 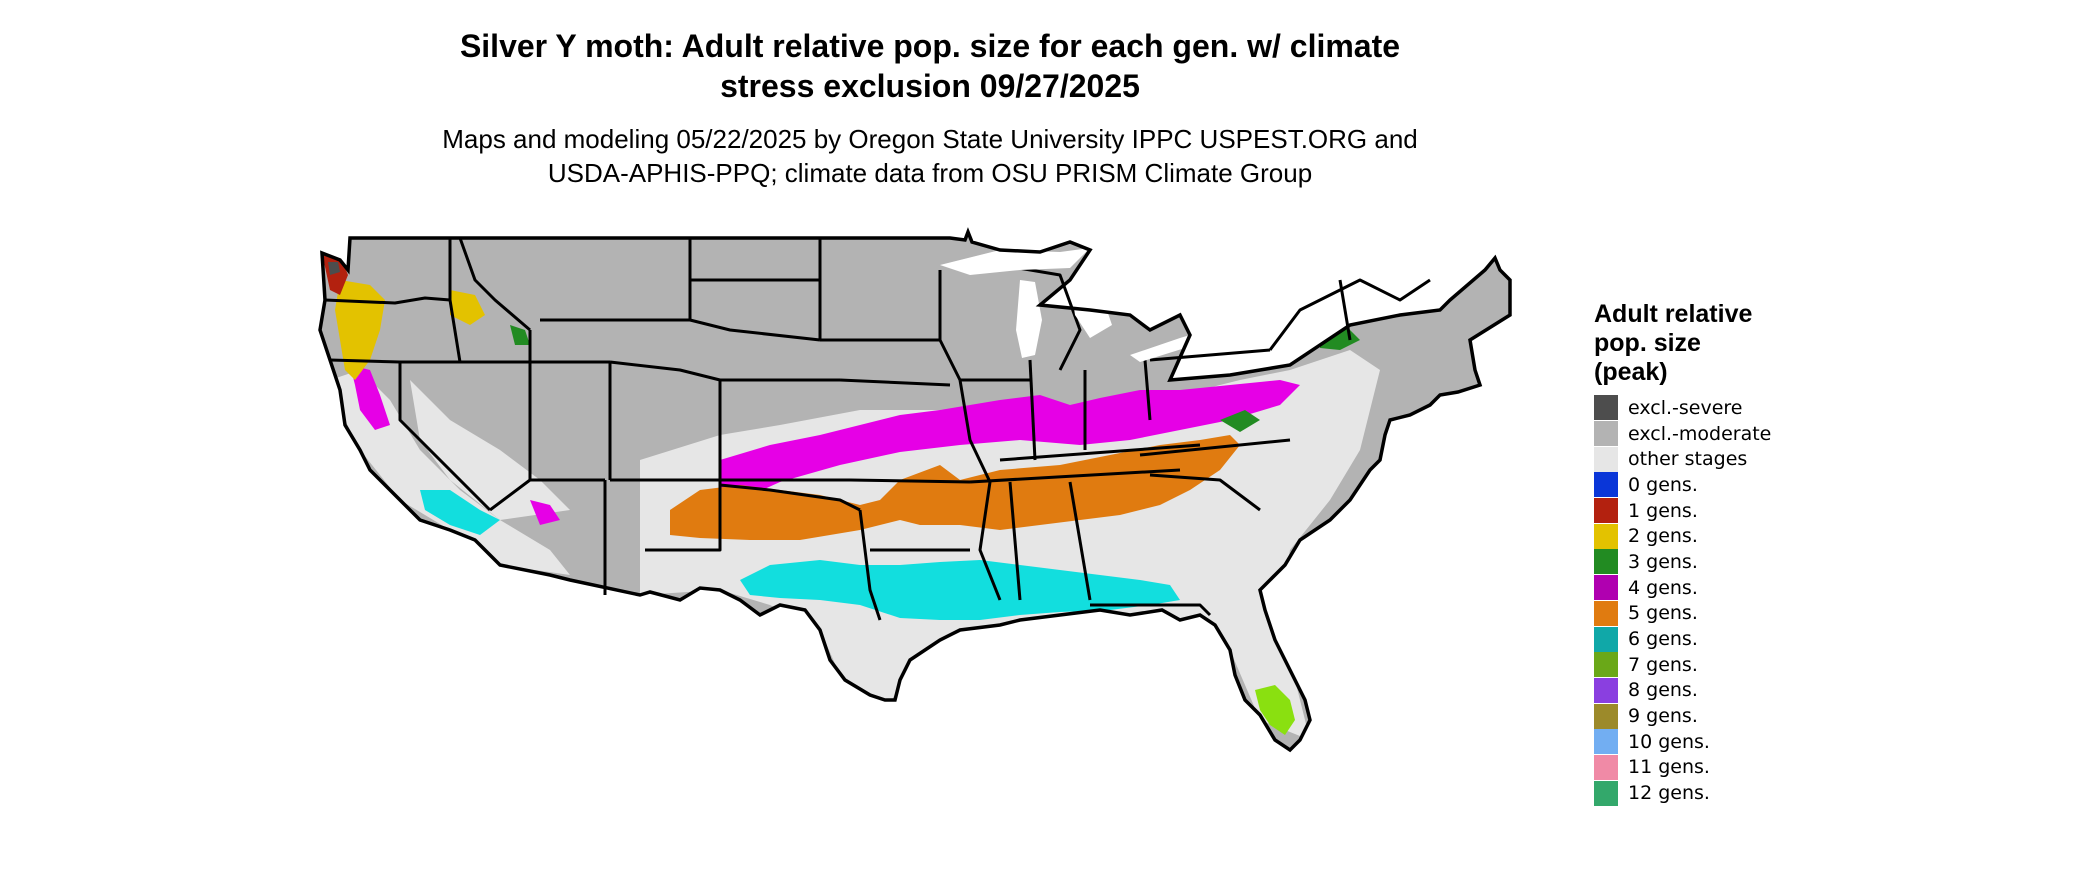 I want to click on border-wy-co-ne, so click(x=665, y=371).